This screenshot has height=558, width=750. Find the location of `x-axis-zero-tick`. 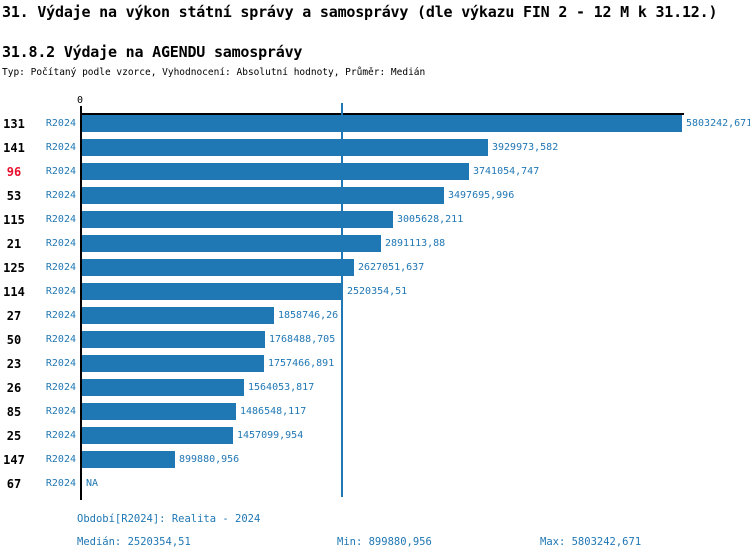

x-axis-zero-tick is located at coordinates (81, 110).